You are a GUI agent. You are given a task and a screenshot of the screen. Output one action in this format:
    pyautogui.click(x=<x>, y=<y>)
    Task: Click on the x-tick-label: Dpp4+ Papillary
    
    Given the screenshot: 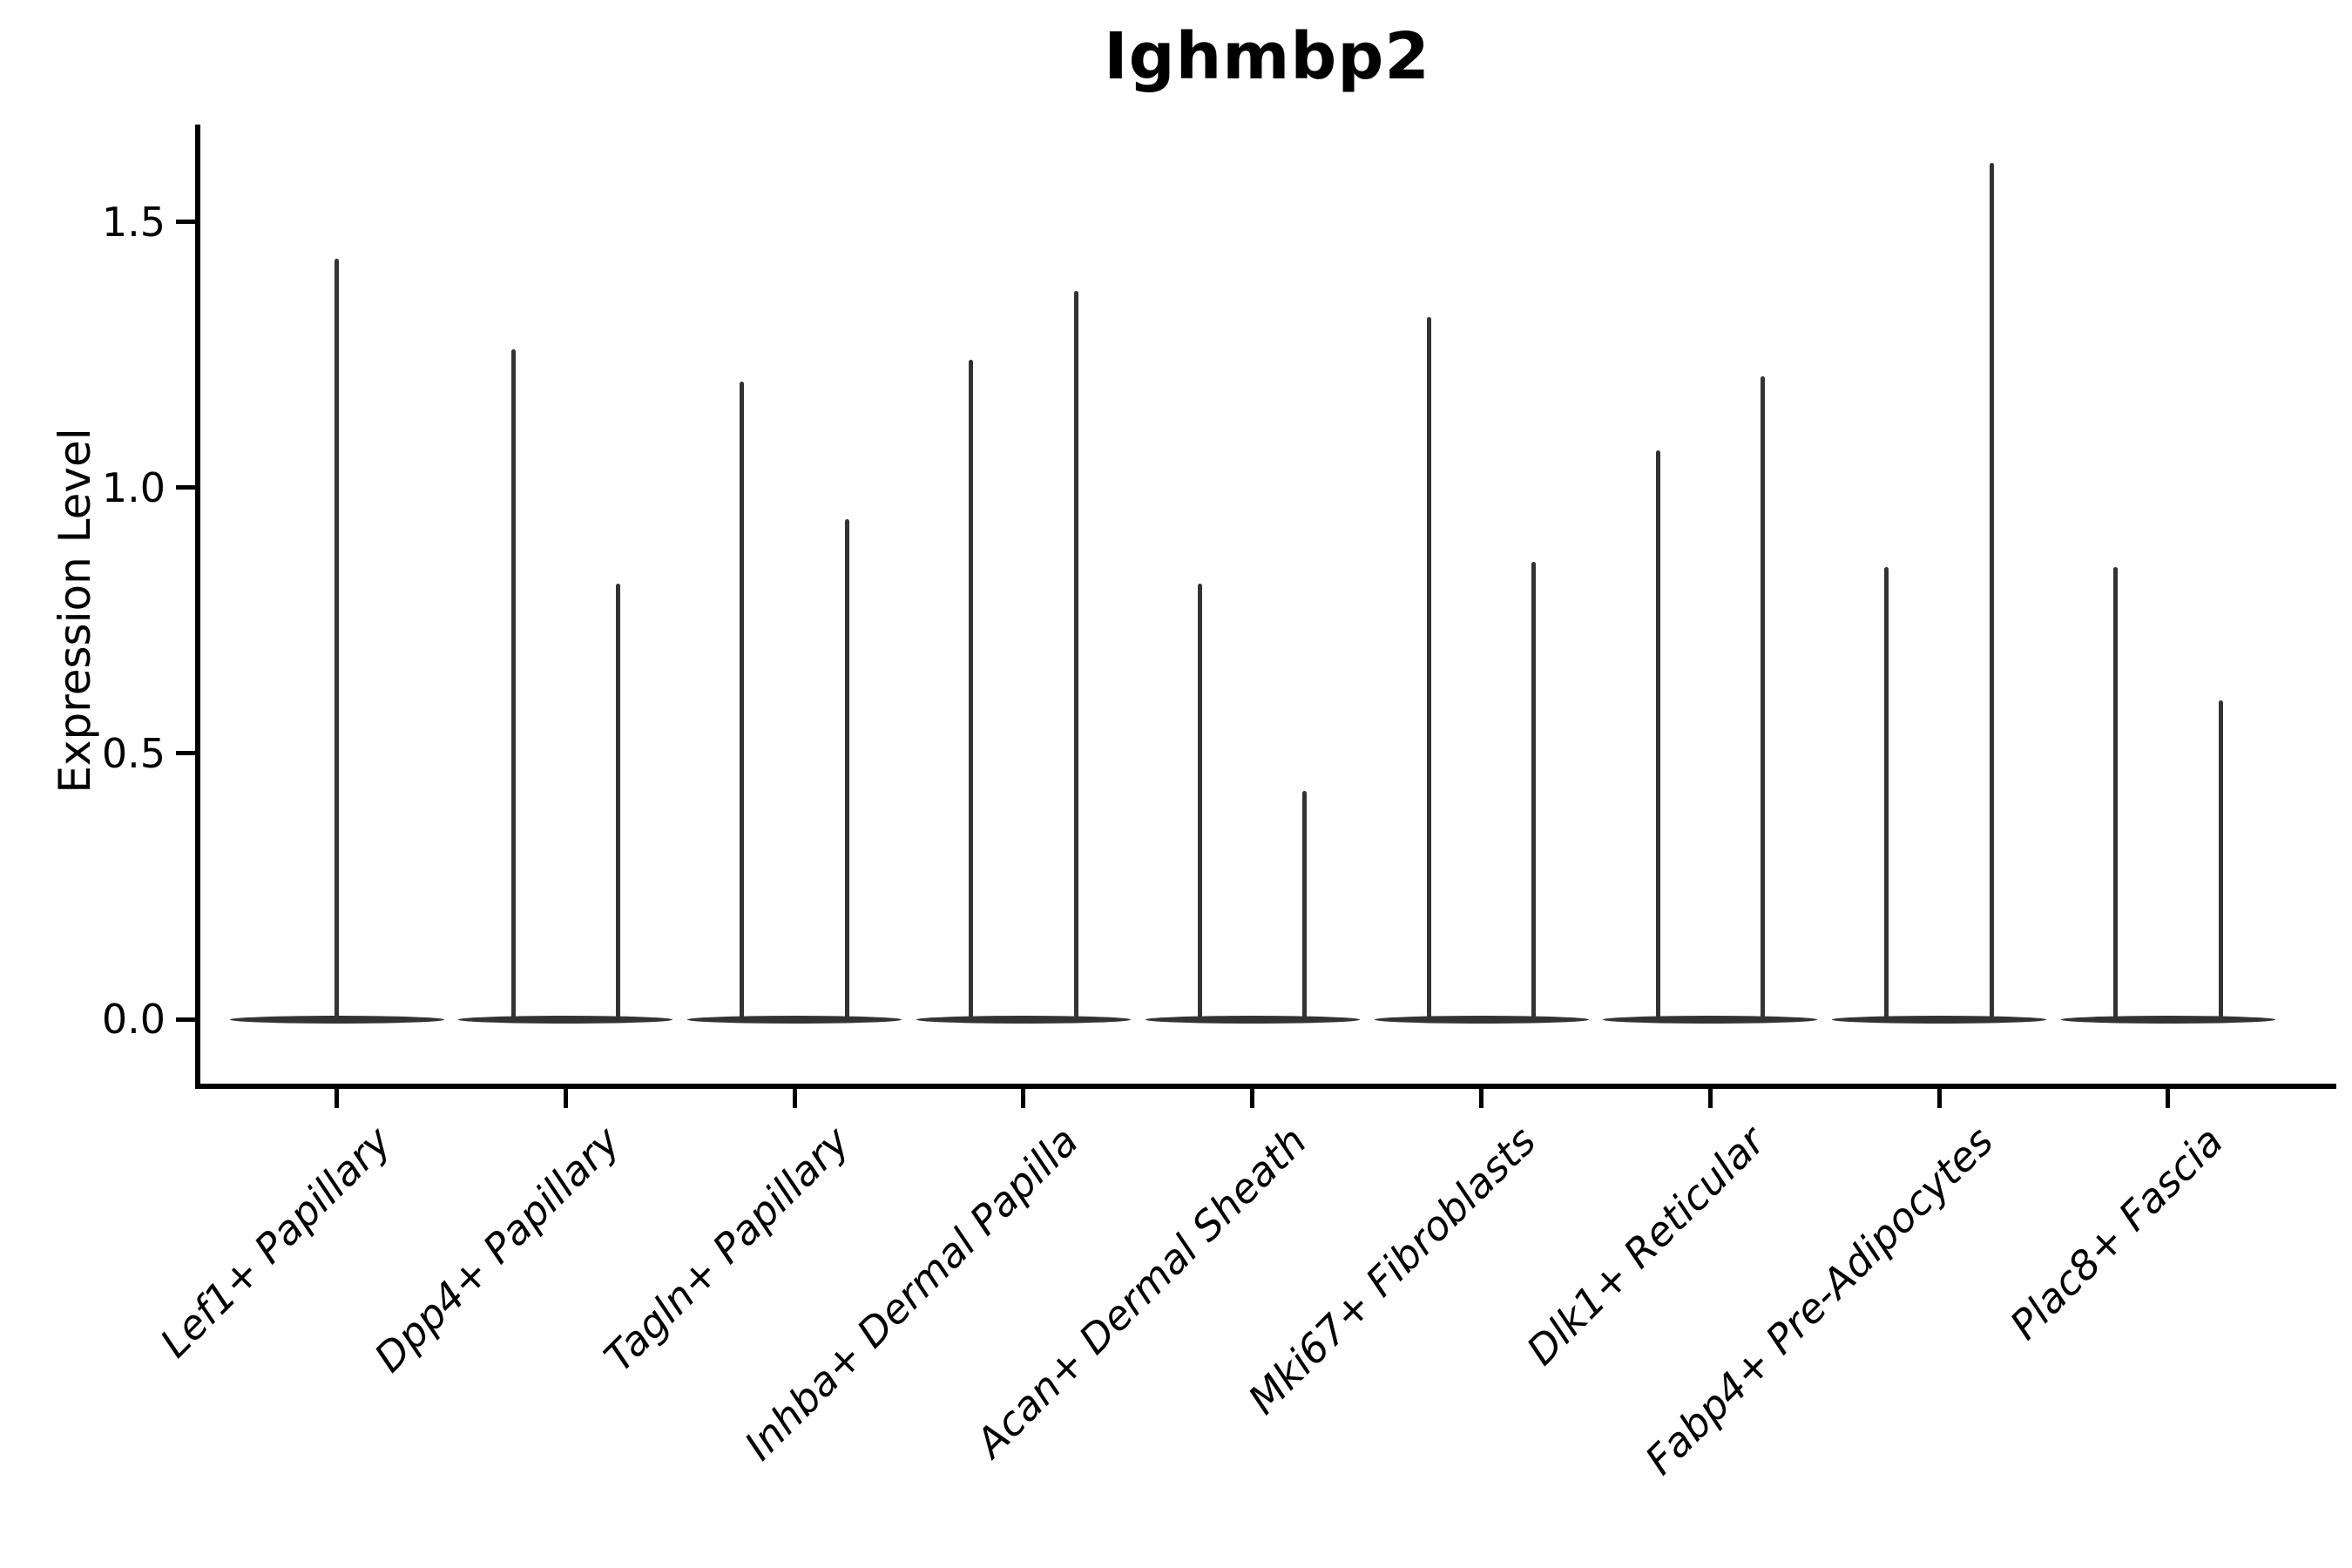 What is the action you would take?
    pyautogui.click(x=497, y=1250)
    